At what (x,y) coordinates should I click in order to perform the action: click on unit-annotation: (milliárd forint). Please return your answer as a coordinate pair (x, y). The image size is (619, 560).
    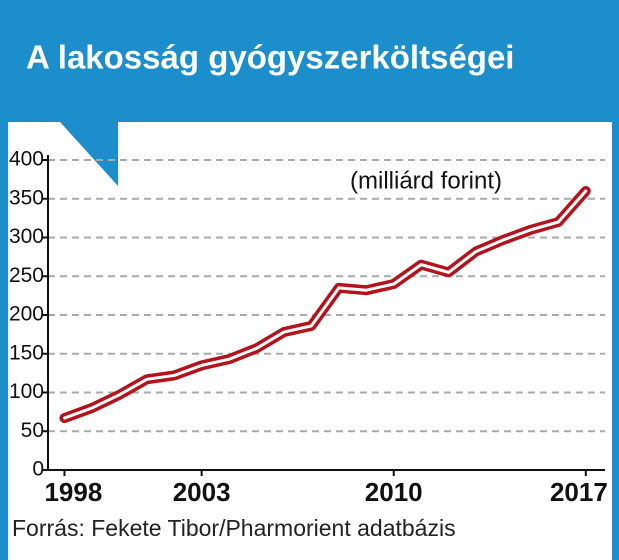
    Looking at the image, I should click on (426, 180).